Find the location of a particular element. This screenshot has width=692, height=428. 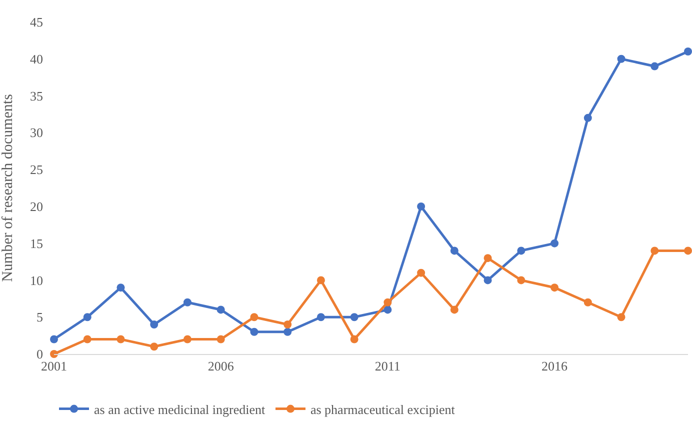

y-tick-label: 15 is located at coordinates (36, 243).